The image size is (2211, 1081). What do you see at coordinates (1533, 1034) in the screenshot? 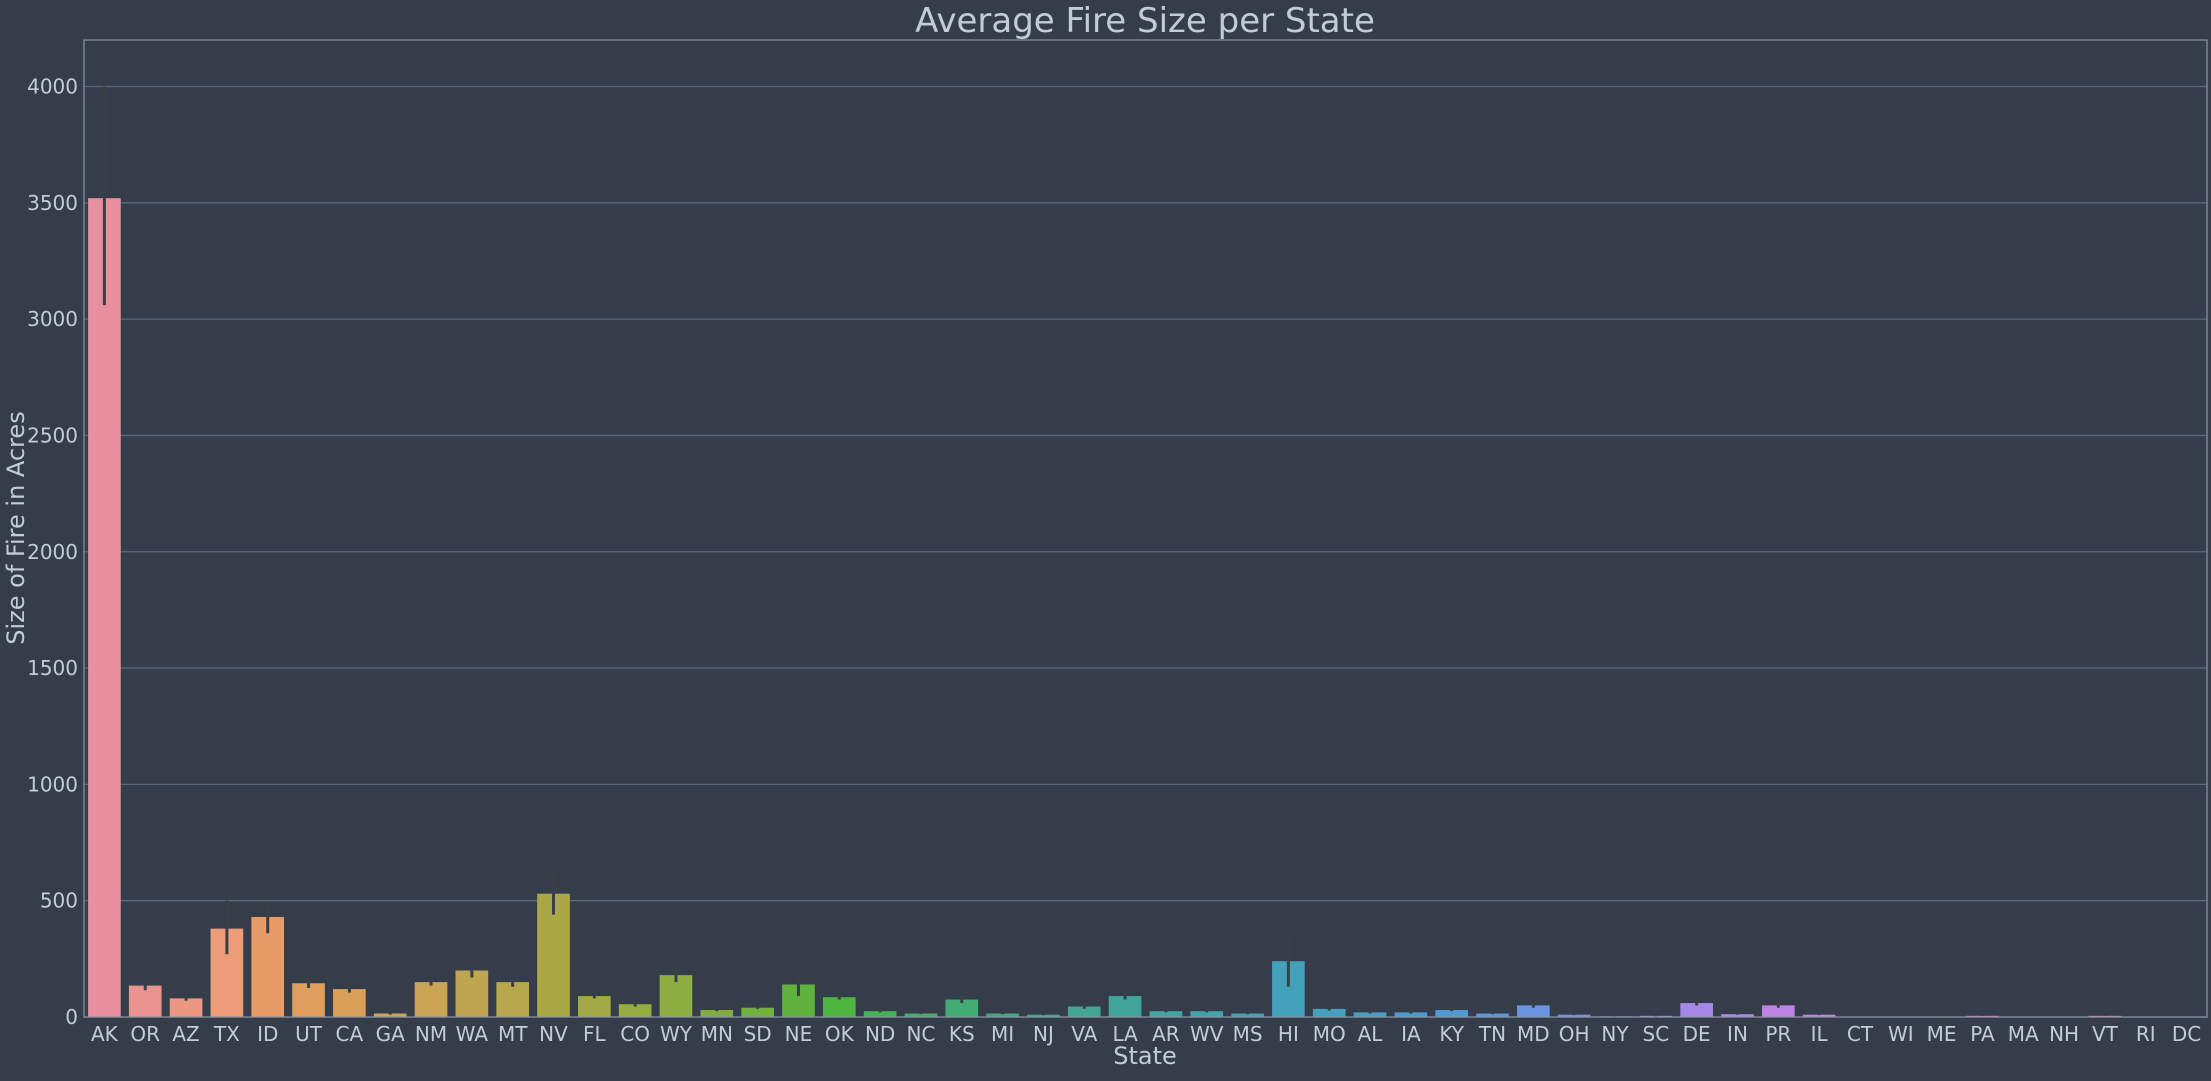
I see `x-tick-label: MD` at bounding box center [1533, 1034].